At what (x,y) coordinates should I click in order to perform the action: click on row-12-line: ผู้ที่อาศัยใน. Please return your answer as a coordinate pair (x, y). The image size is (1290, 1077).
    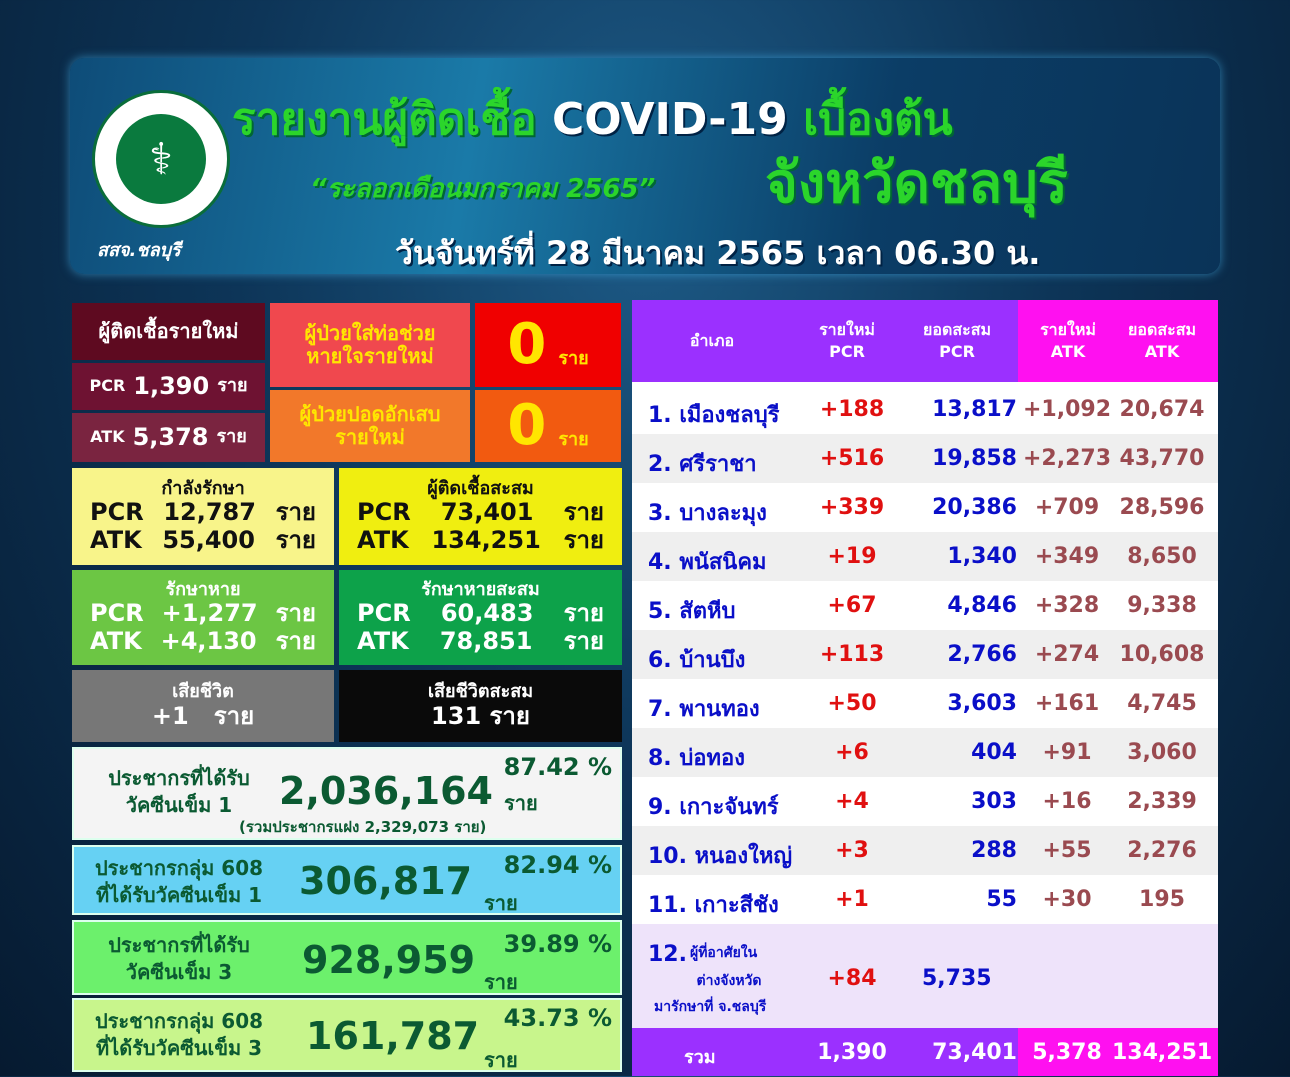
    Looking at the image, I should click on (724, 953).